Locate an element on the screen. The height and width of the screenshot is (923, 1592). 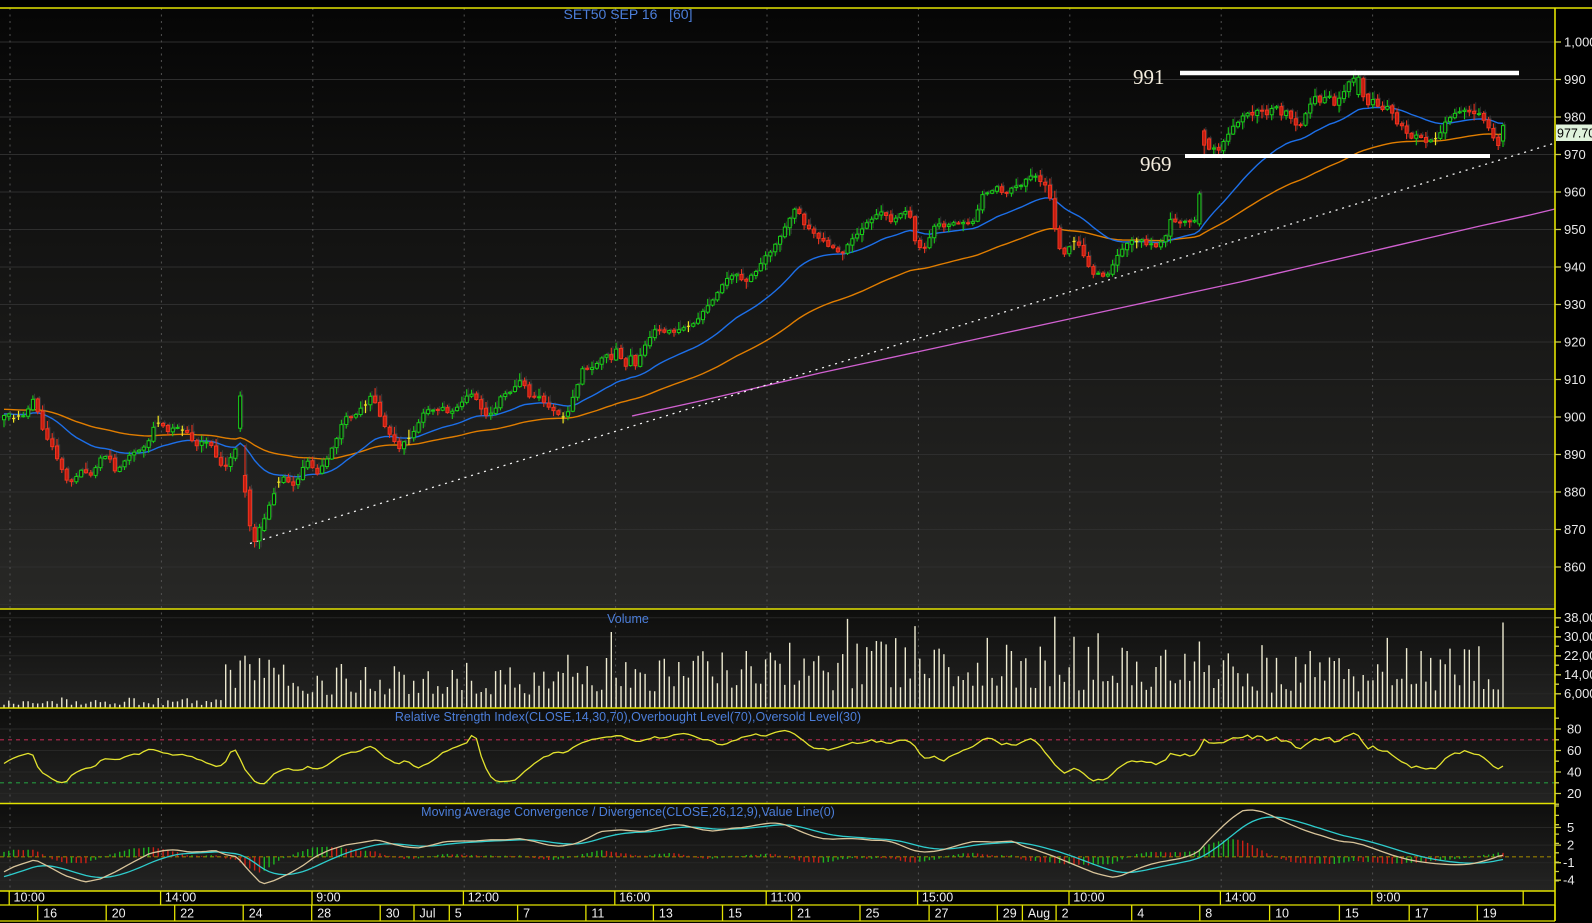
svg-text: 969 is located at coordinates (1156, 164).